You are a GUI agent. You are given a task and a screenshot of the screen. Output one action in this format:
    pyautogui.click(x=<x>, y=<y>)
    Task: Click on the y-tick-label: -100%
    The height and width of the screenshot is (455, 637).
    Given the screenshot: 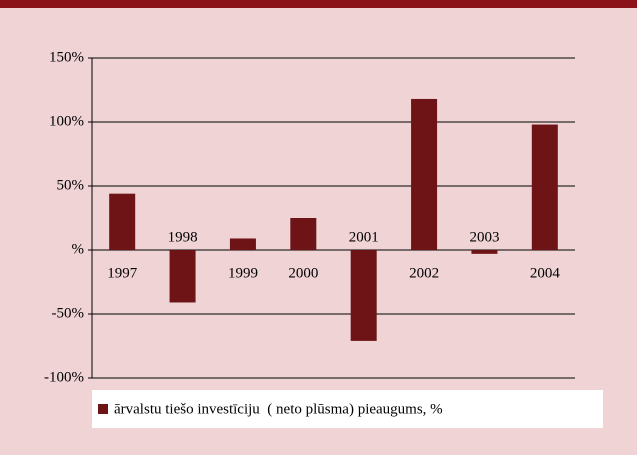 What is the action you would take?
    pyautogui.click(x=64, y=377)
    